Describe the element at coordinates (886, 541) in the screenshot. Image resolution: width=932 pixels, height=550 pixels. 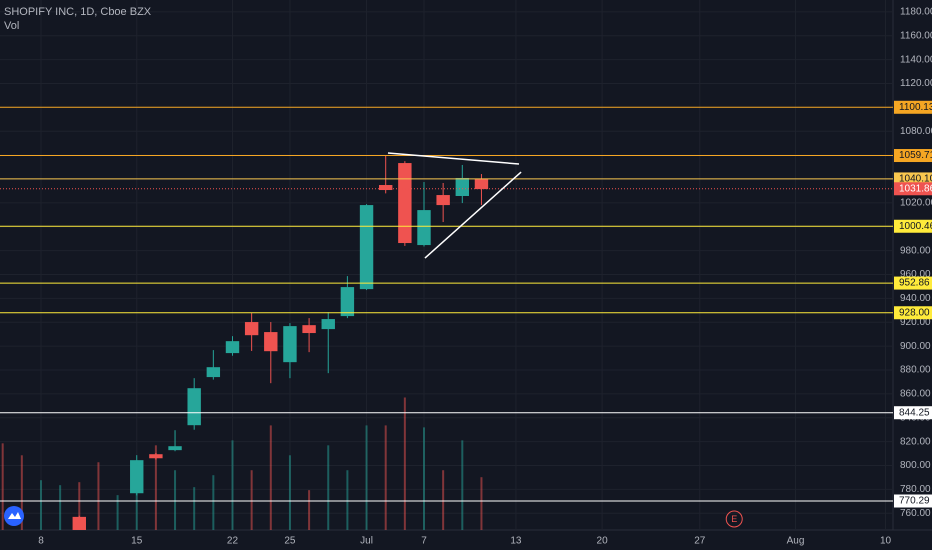
I see `x-tick-label: 10` at that location.